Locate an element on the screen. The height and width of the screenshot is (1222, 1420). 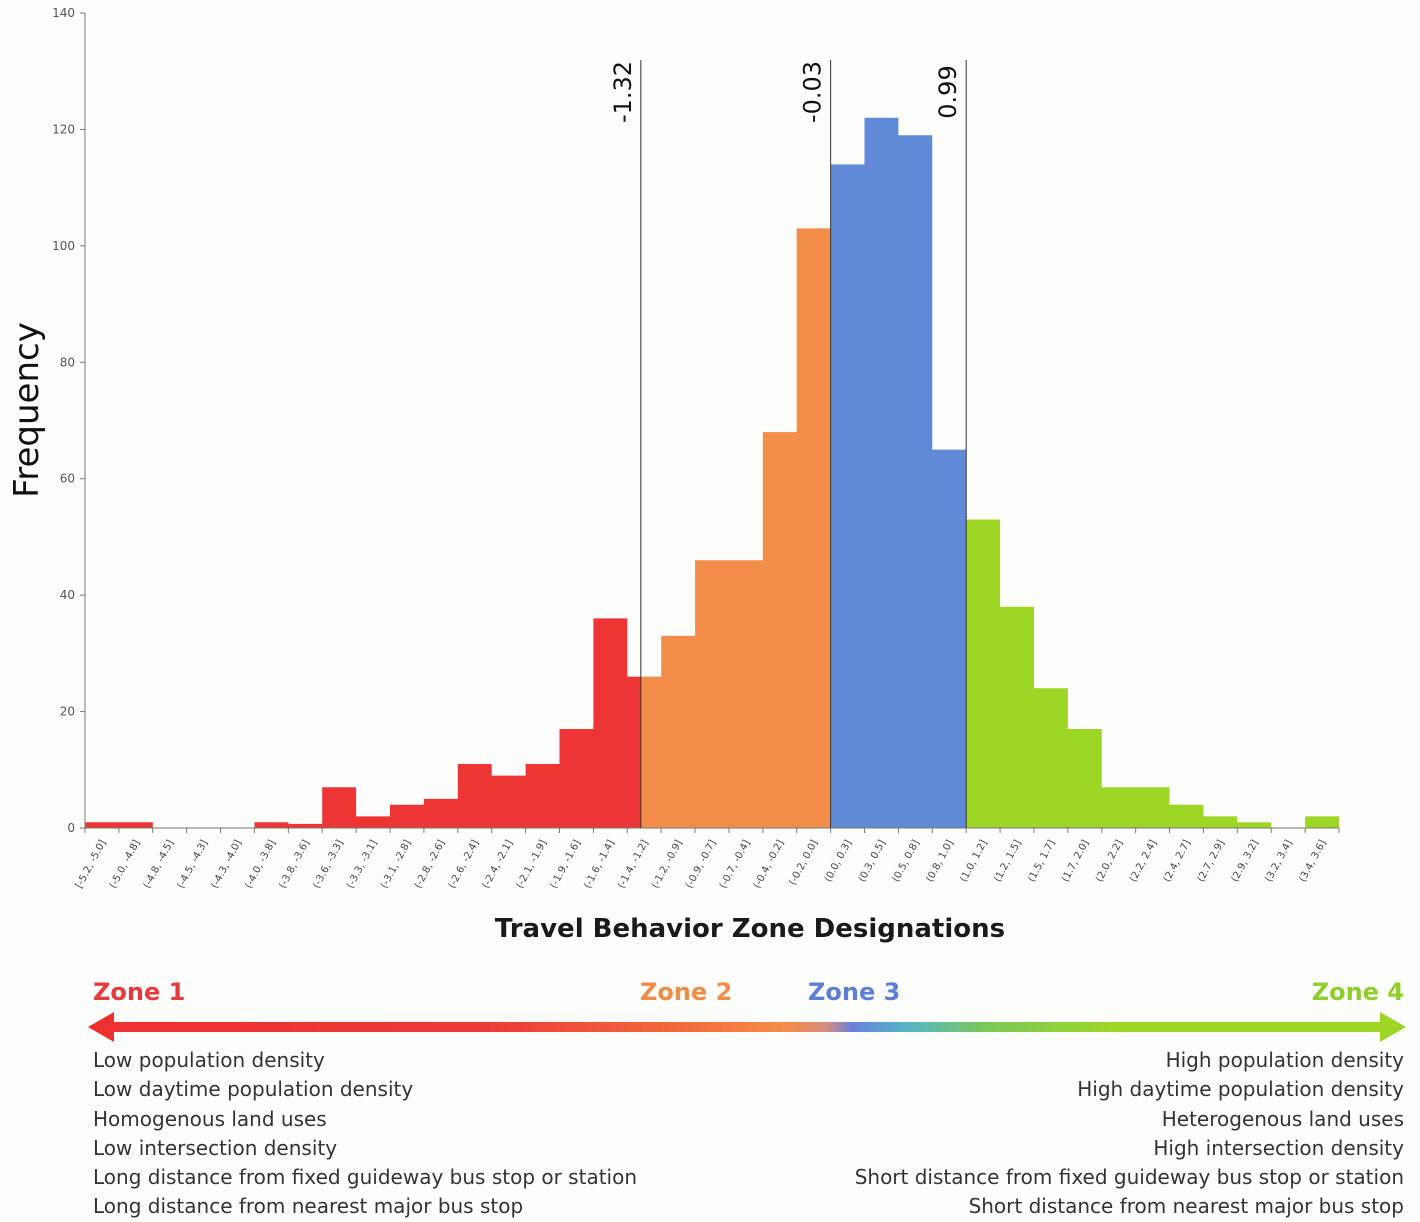
y-tick-label: 140 is located at coordinates (63, 13).